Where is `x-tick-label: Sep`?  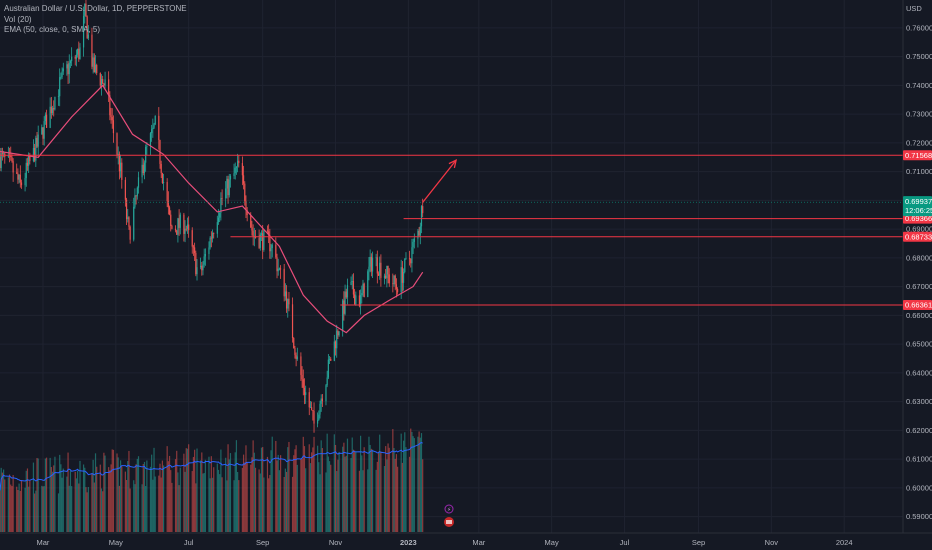 x-tick-label: Sep is located at coordinates (698, 542).